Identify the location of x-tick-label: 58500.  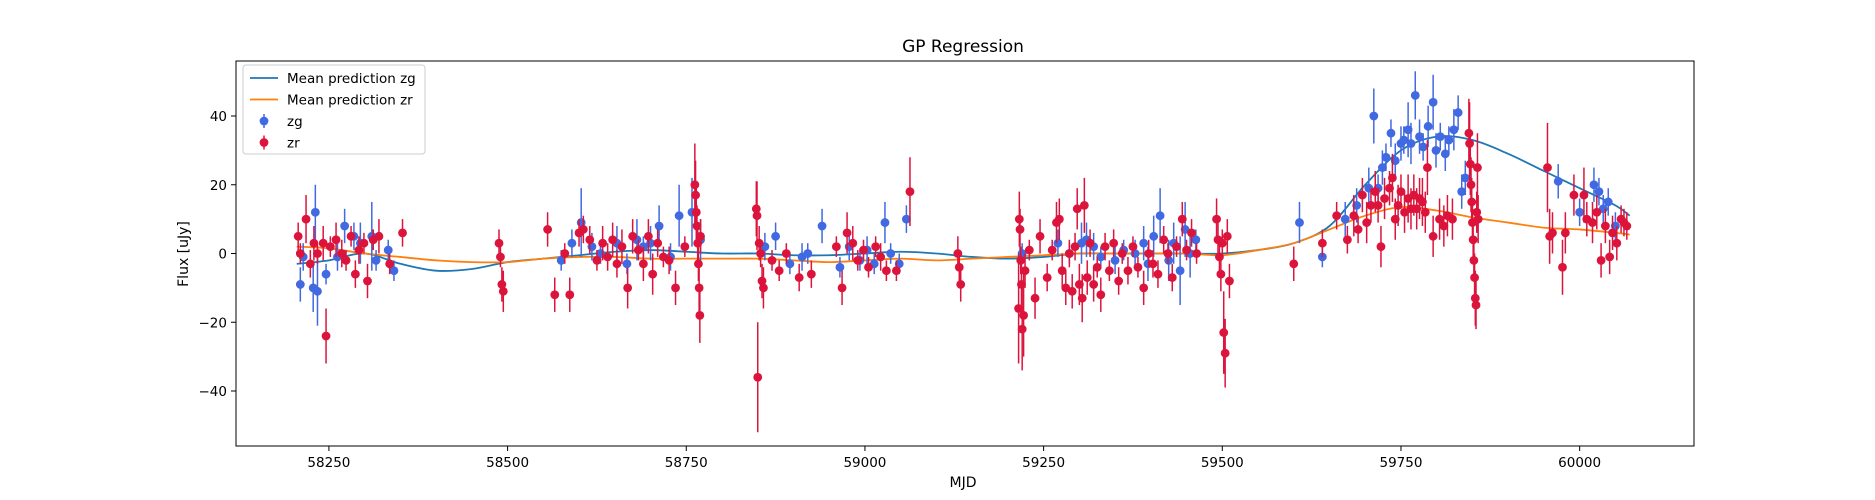
(507, 463).